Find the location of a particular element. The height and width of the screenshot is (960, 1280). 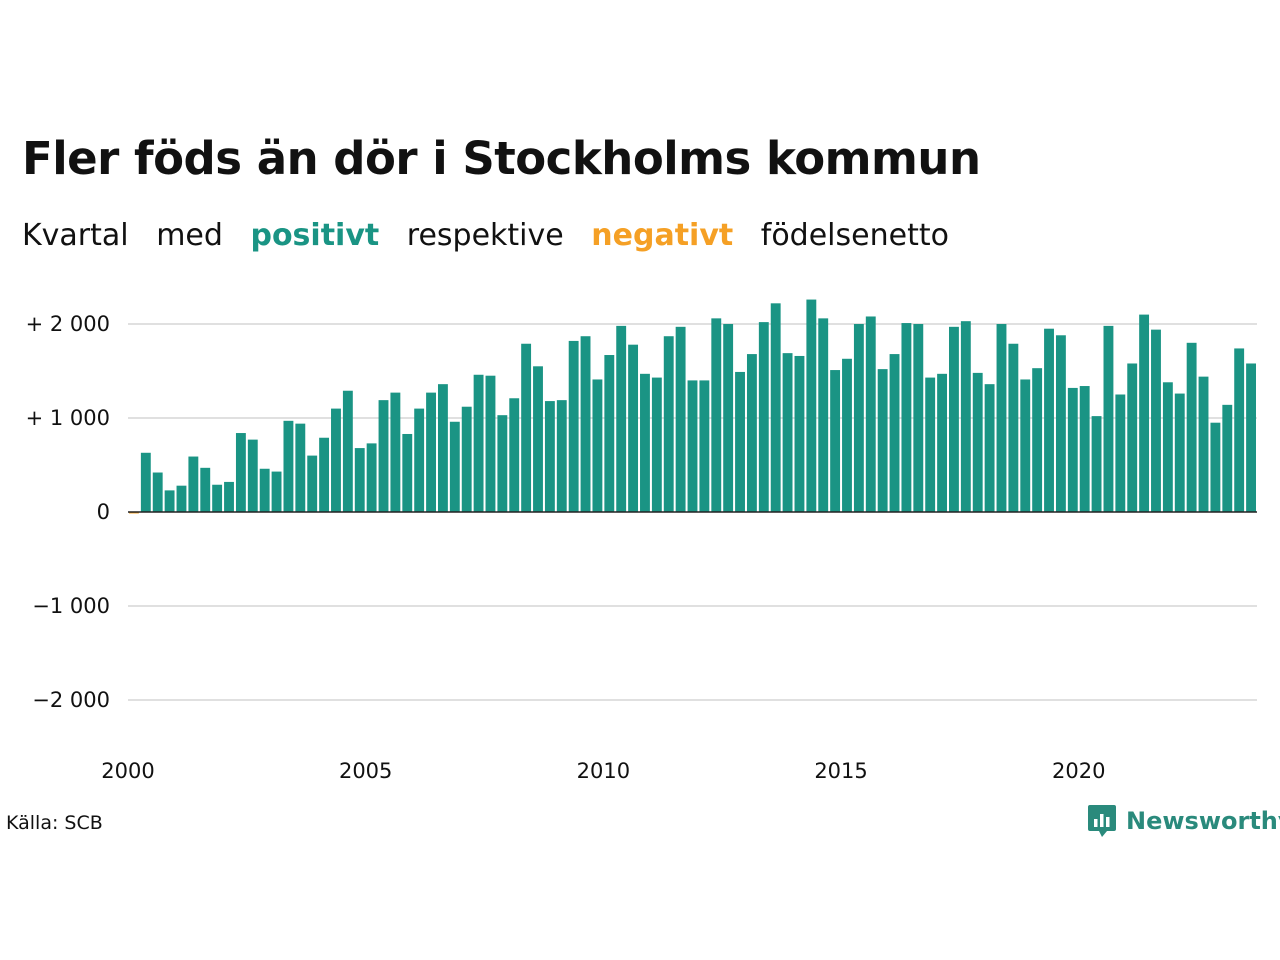

subtitle-word: Kvartal is located at coordinates (75, 235).